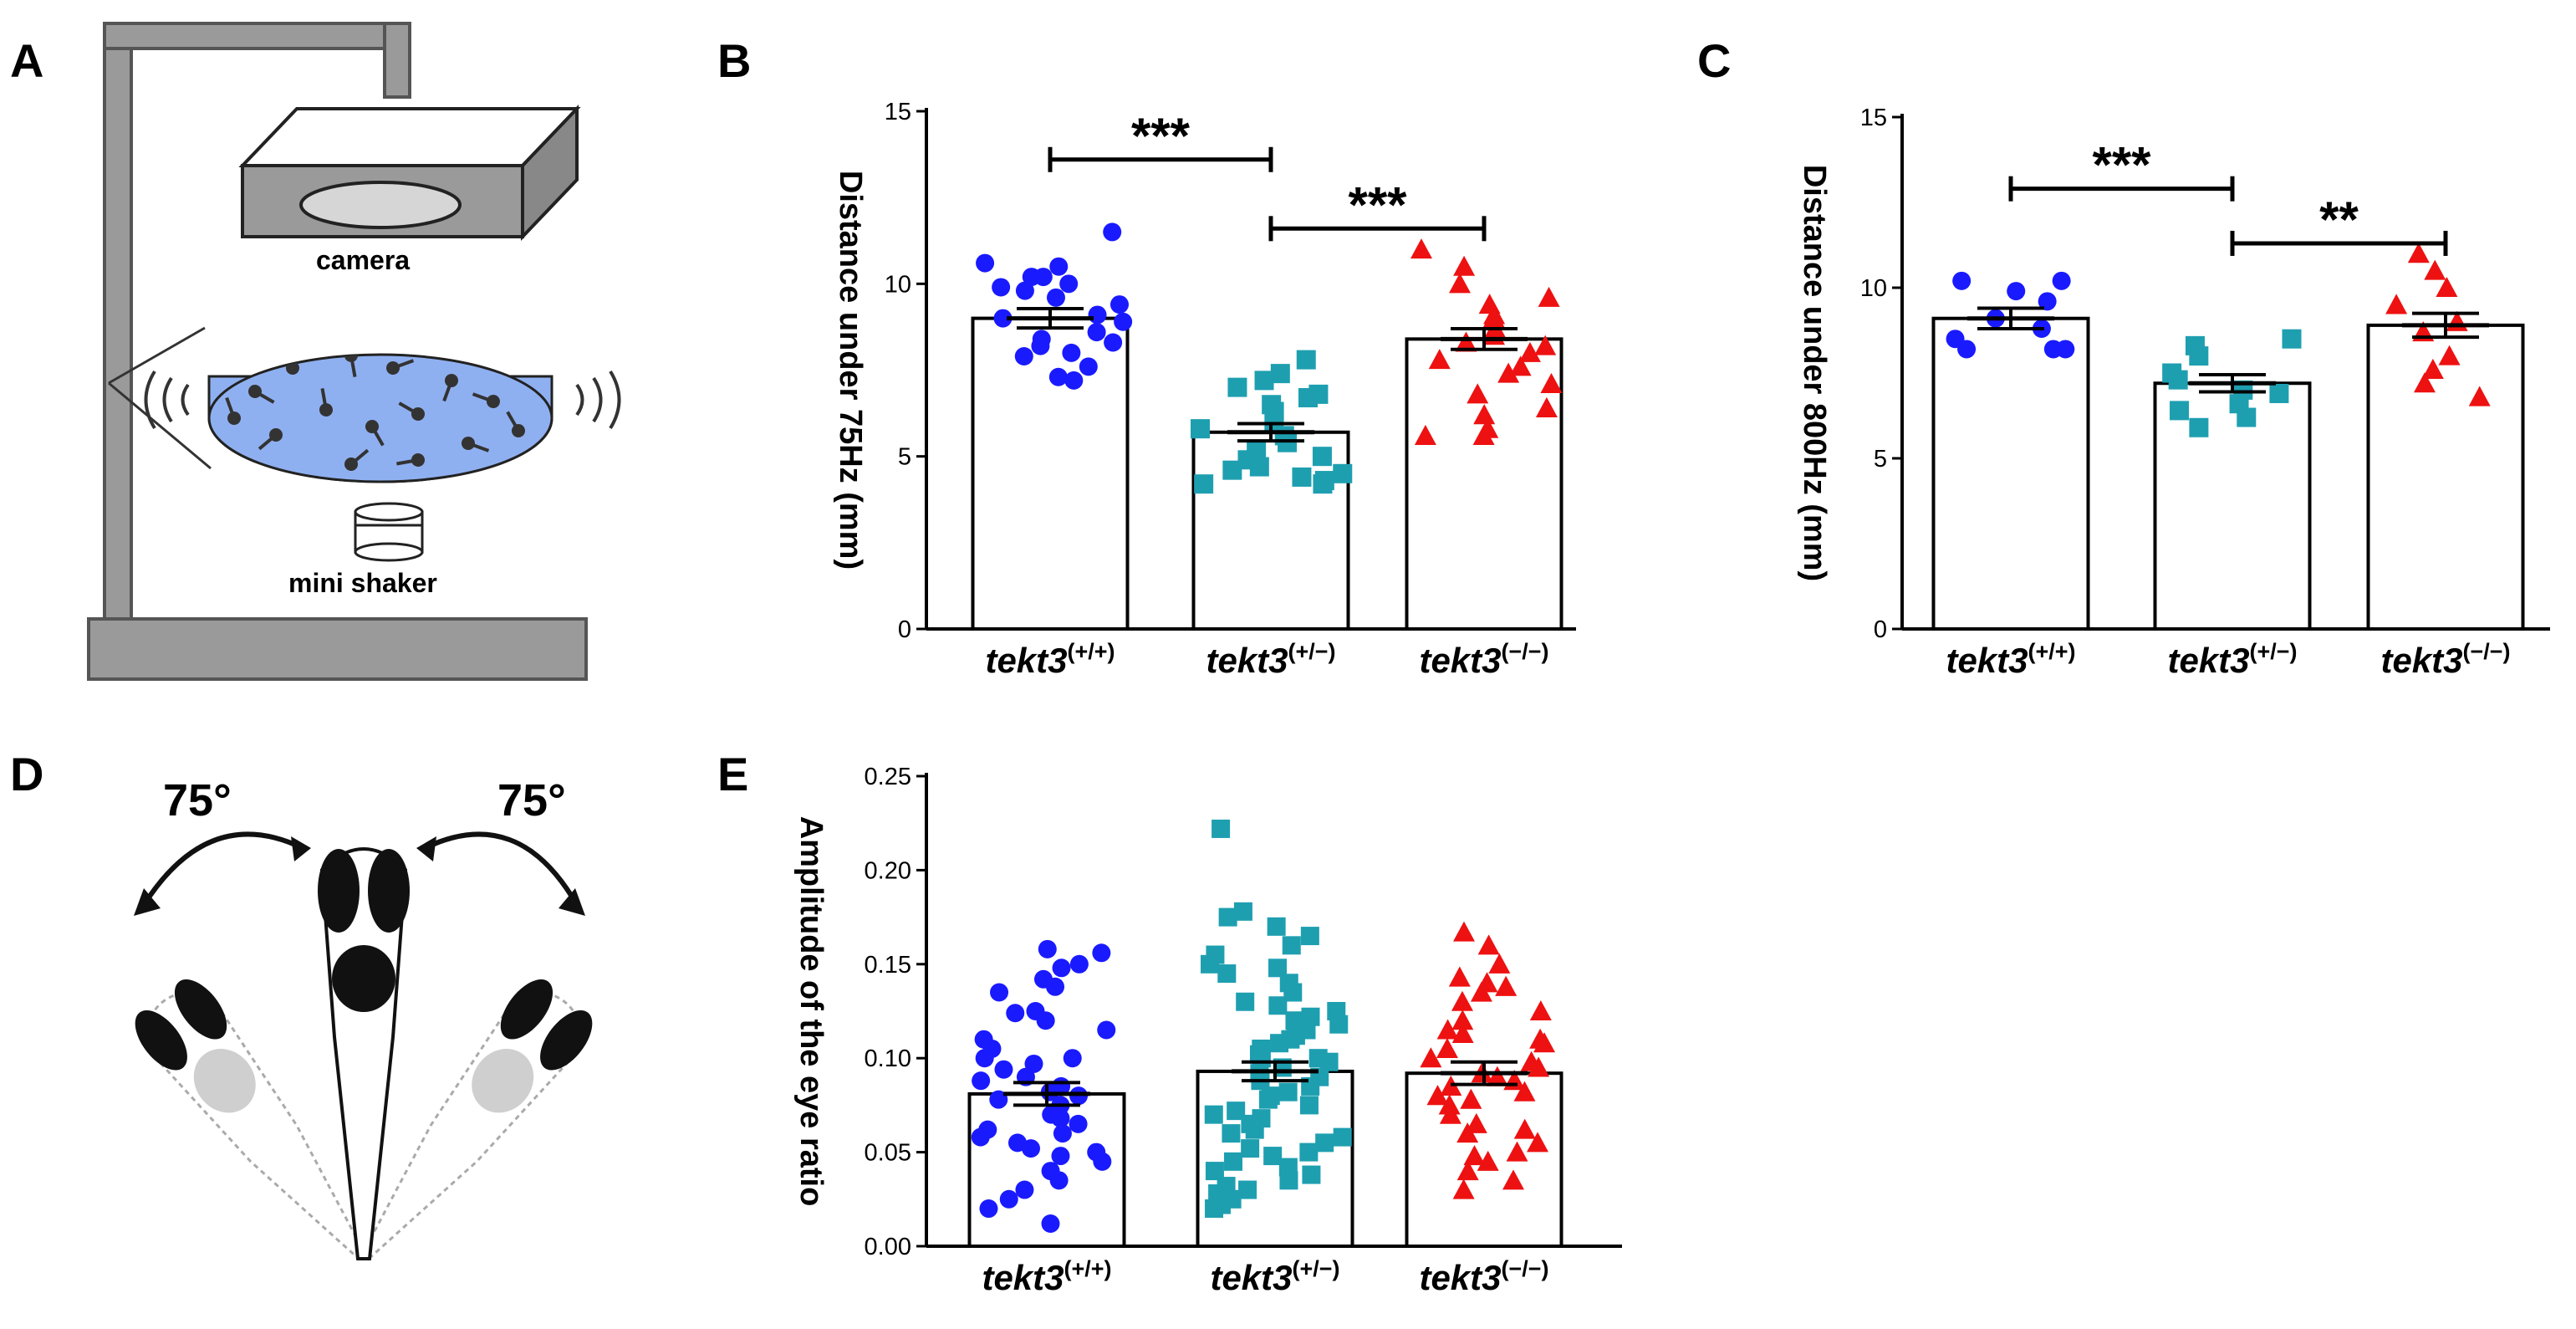 The width and height of the screenshot is (2576, 1329). What do you see at coordinates (27, 60) in the screenshot?
I see `panel-label-a: A` at bounding box center [27, 60].